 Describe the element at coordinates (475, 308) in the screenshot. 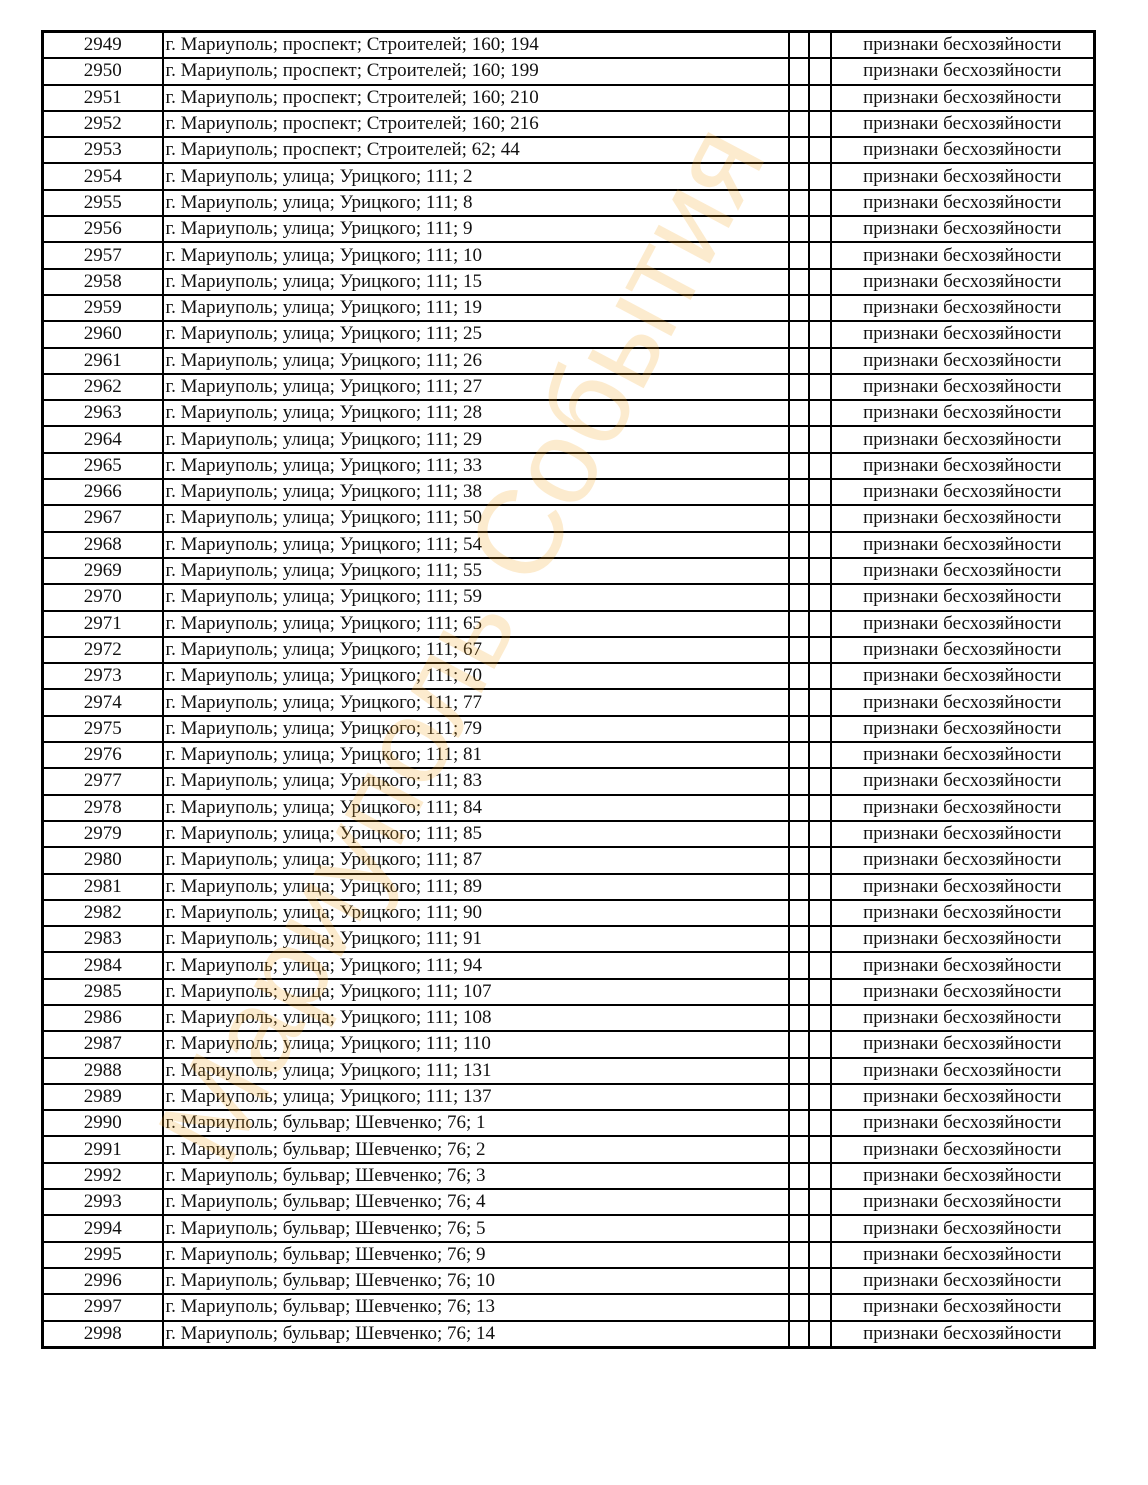

I see `address-cell: г. Мариуполь; улица; Урицкого; 111; 19` at that location.